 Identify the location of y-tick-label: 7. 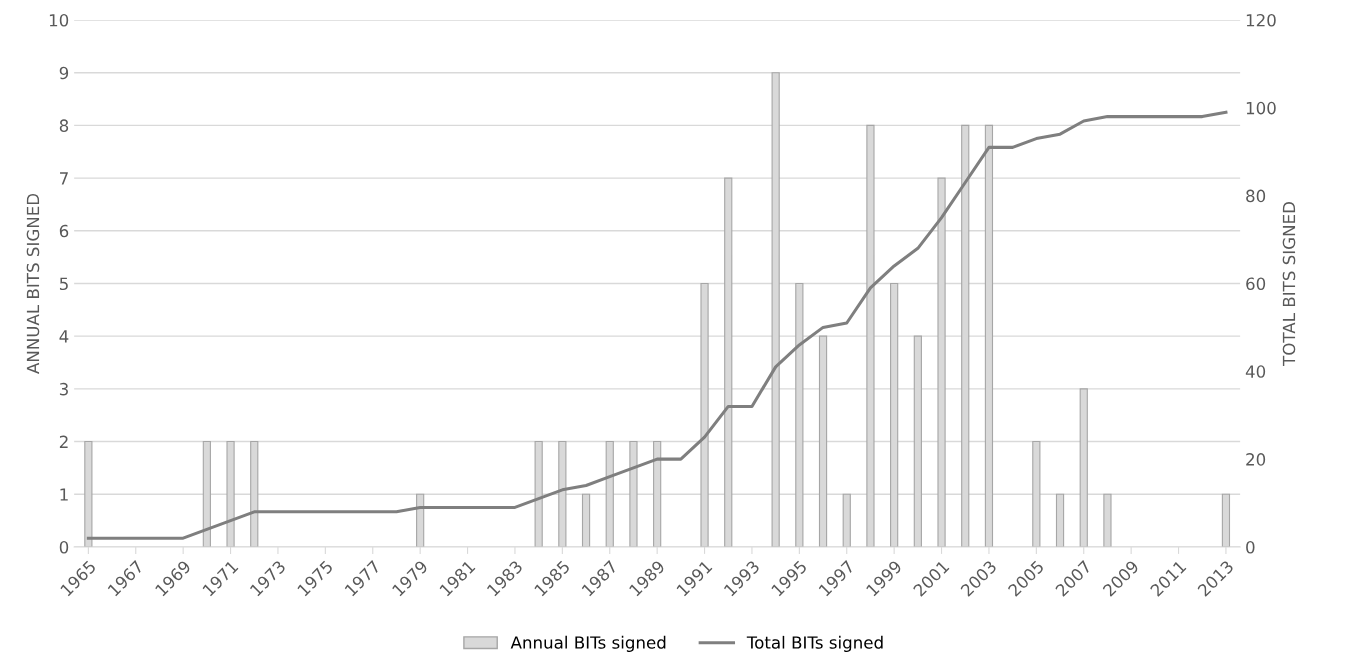
(64, 178).